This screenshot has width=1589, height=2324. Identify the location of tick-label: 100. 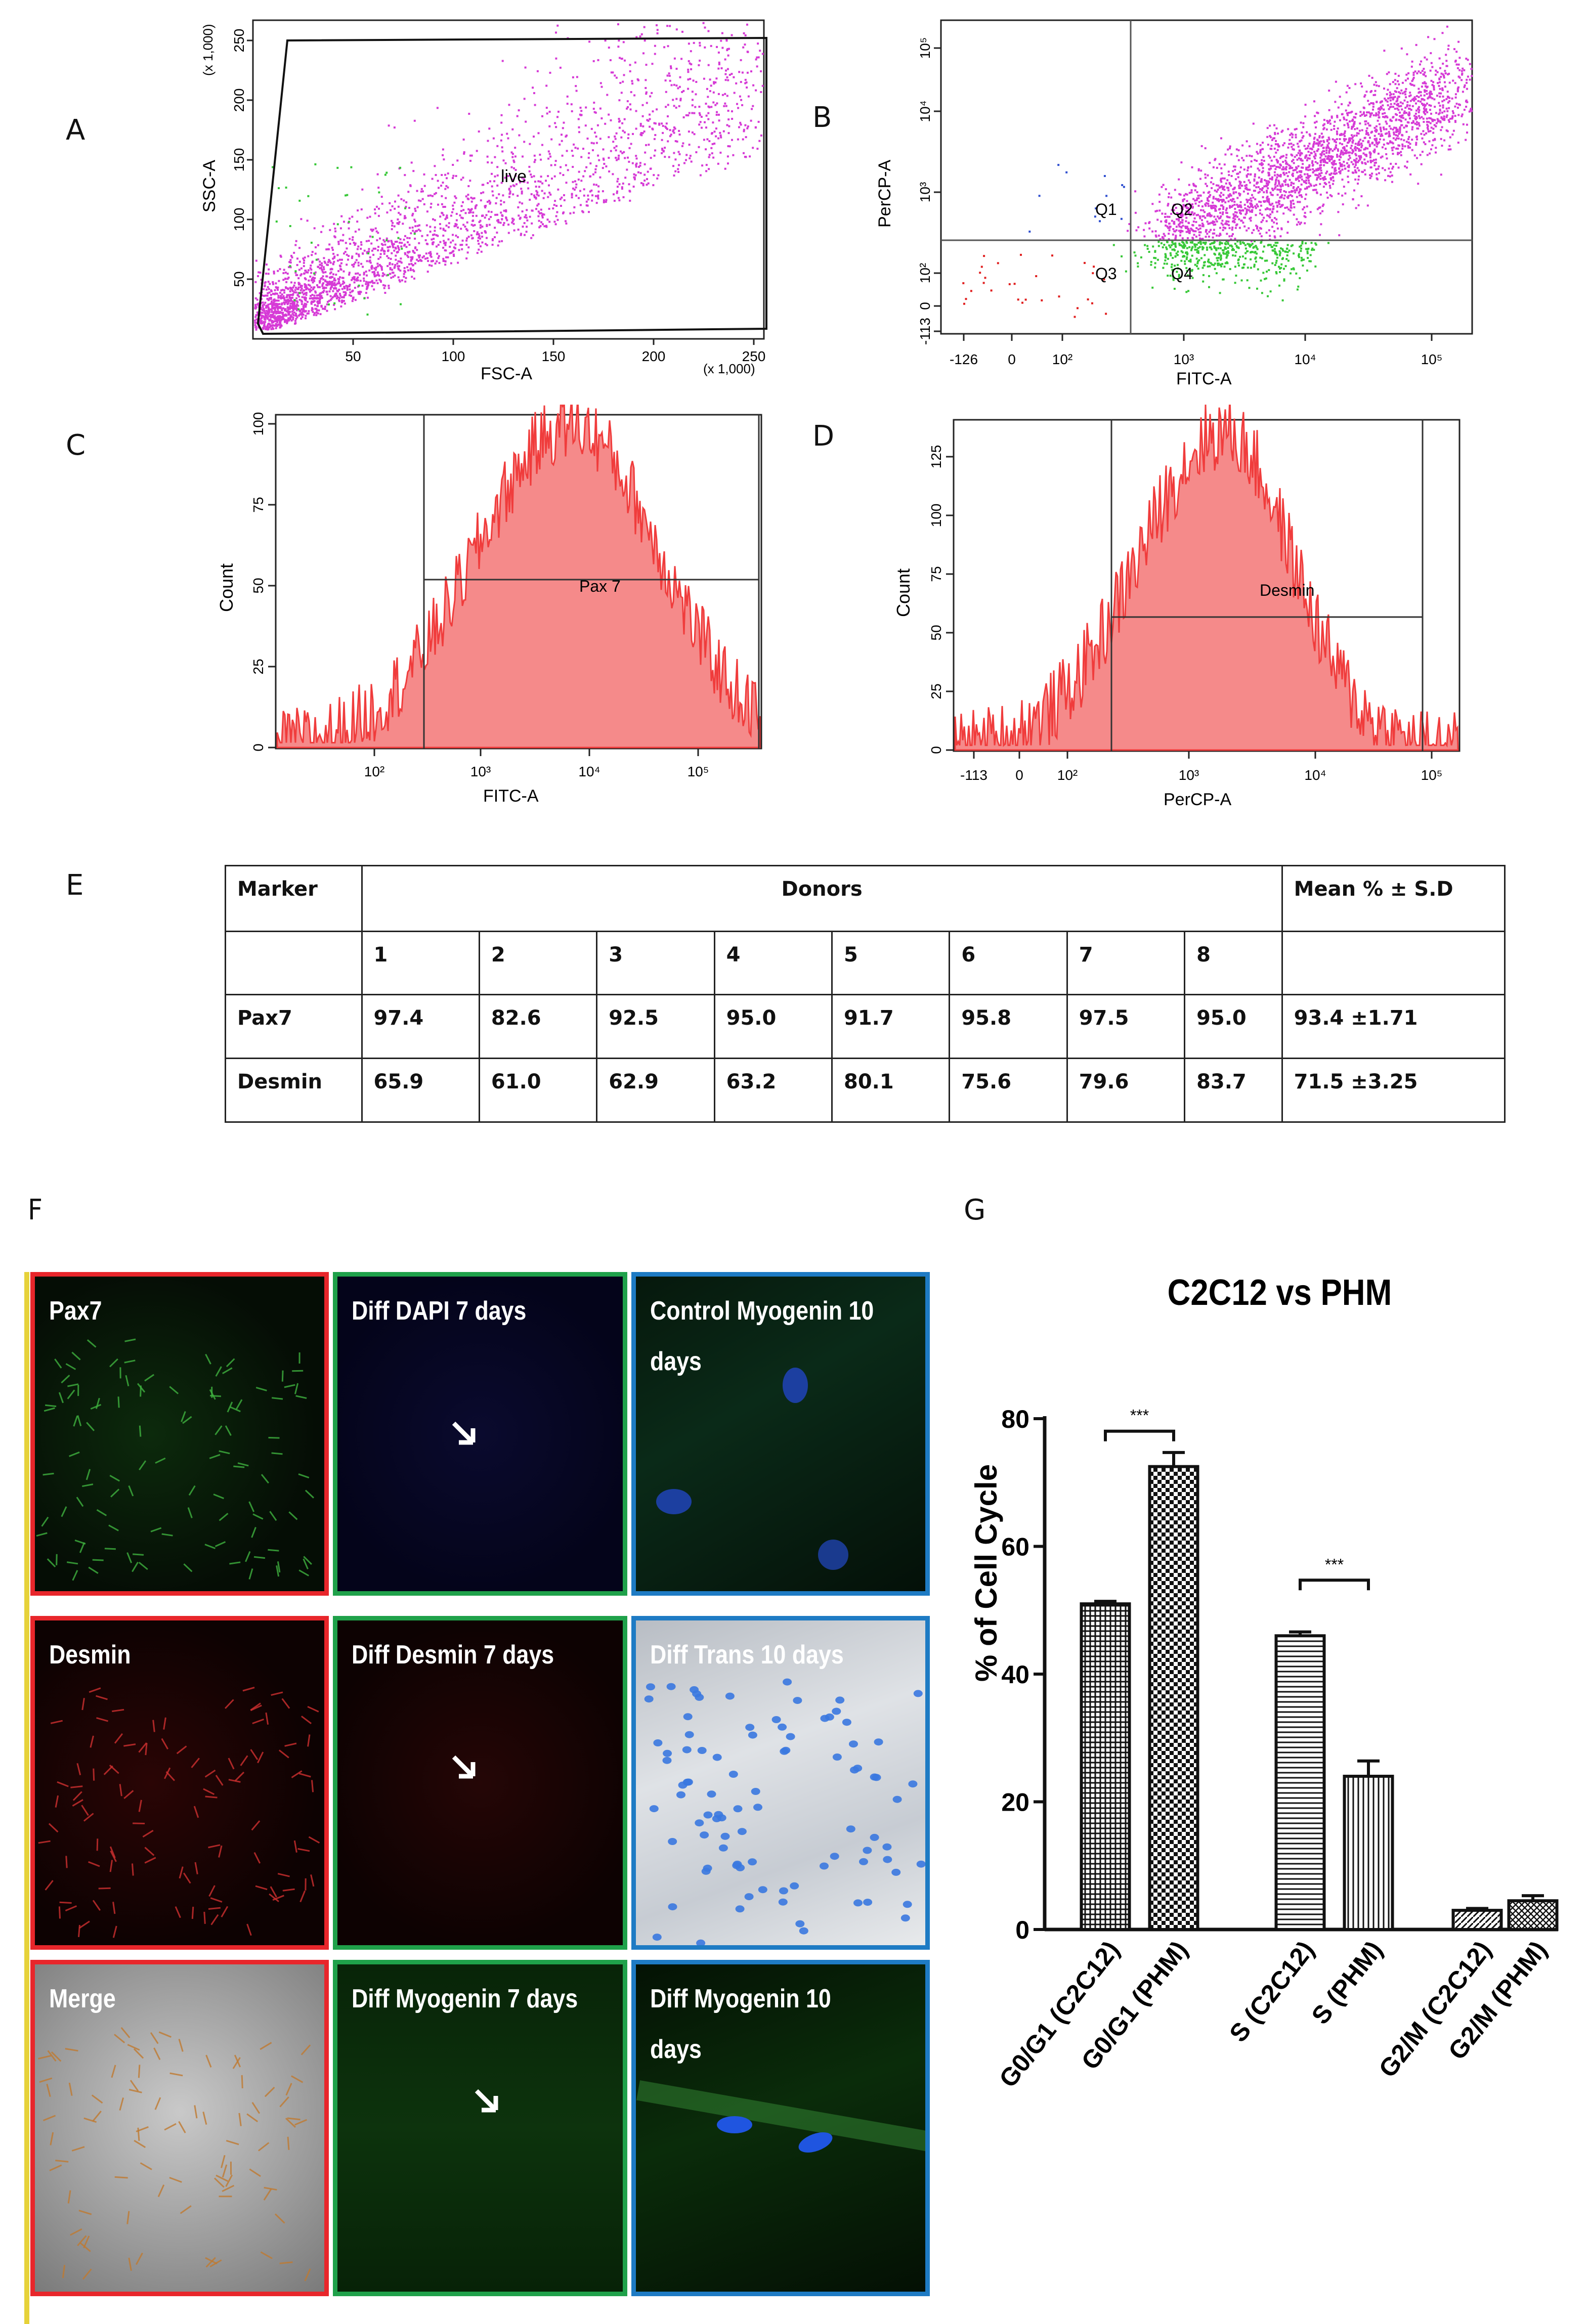
(239, 220).